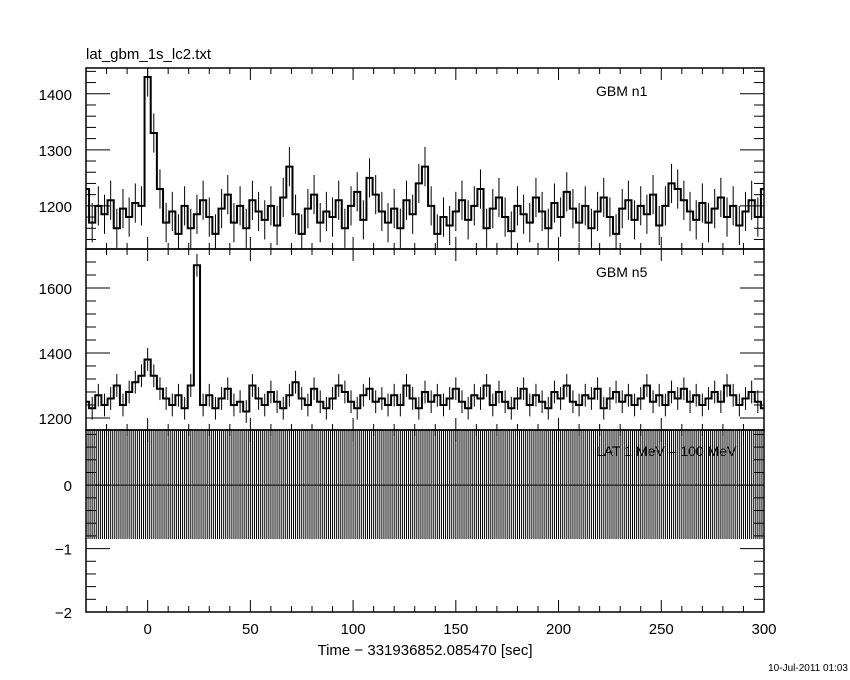 Image resolution: width=850 pixels, height=680 pixels. Describe the element at coordinates (622, 272) in the screenshot. I see `panel-label-gbm-n5: GBM n5` at that location.